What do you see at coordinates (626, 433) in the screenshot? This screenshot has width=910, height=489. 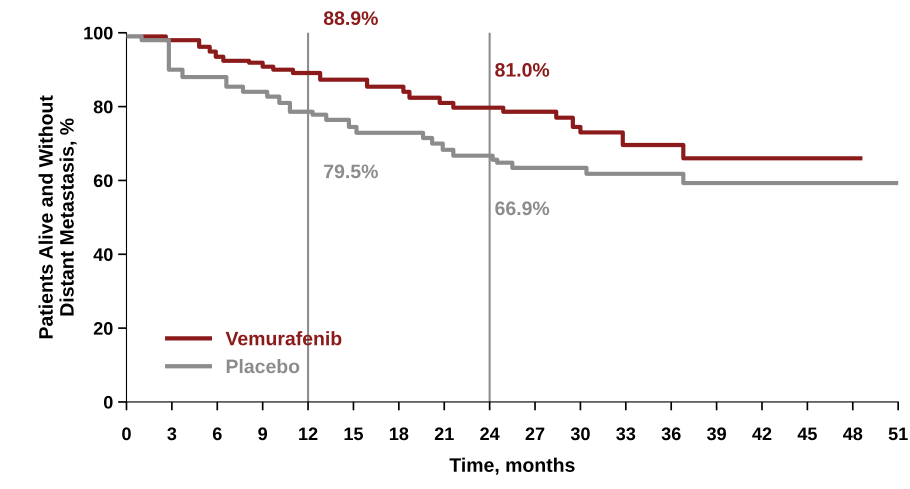 I see `x-tick-label: 33` at bounding box center [626, 433].